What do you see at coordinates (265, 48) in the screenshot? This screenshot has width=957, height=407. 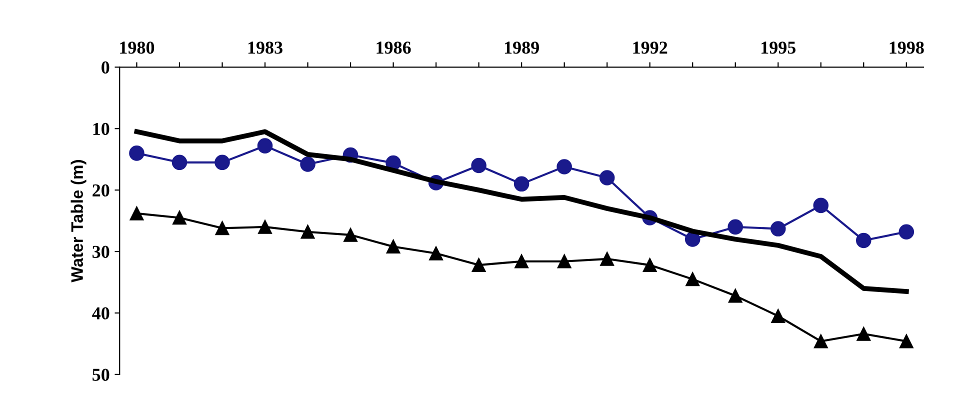 I see `x-tick-label: 1983` at bounding box center [265, 48].